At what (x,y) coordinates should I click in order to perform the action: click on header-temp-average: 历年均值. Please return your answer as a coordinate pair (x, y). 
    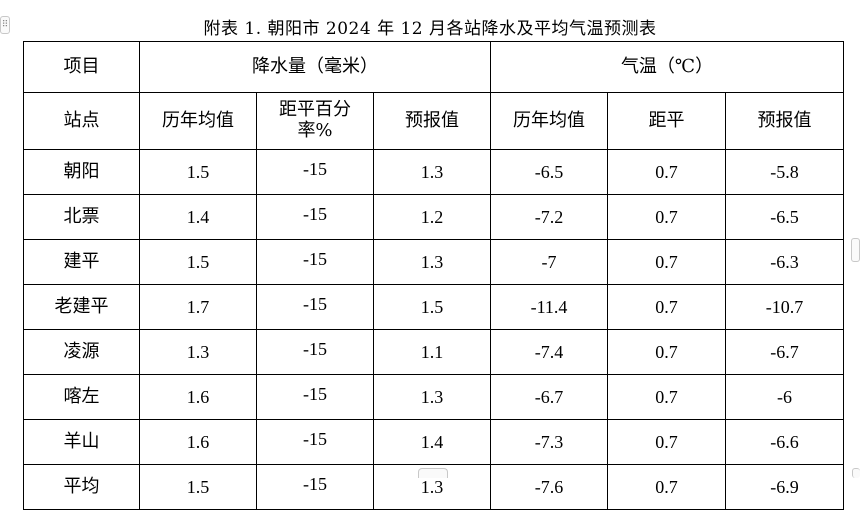
    Looking at the image, I should click on (549, 121).